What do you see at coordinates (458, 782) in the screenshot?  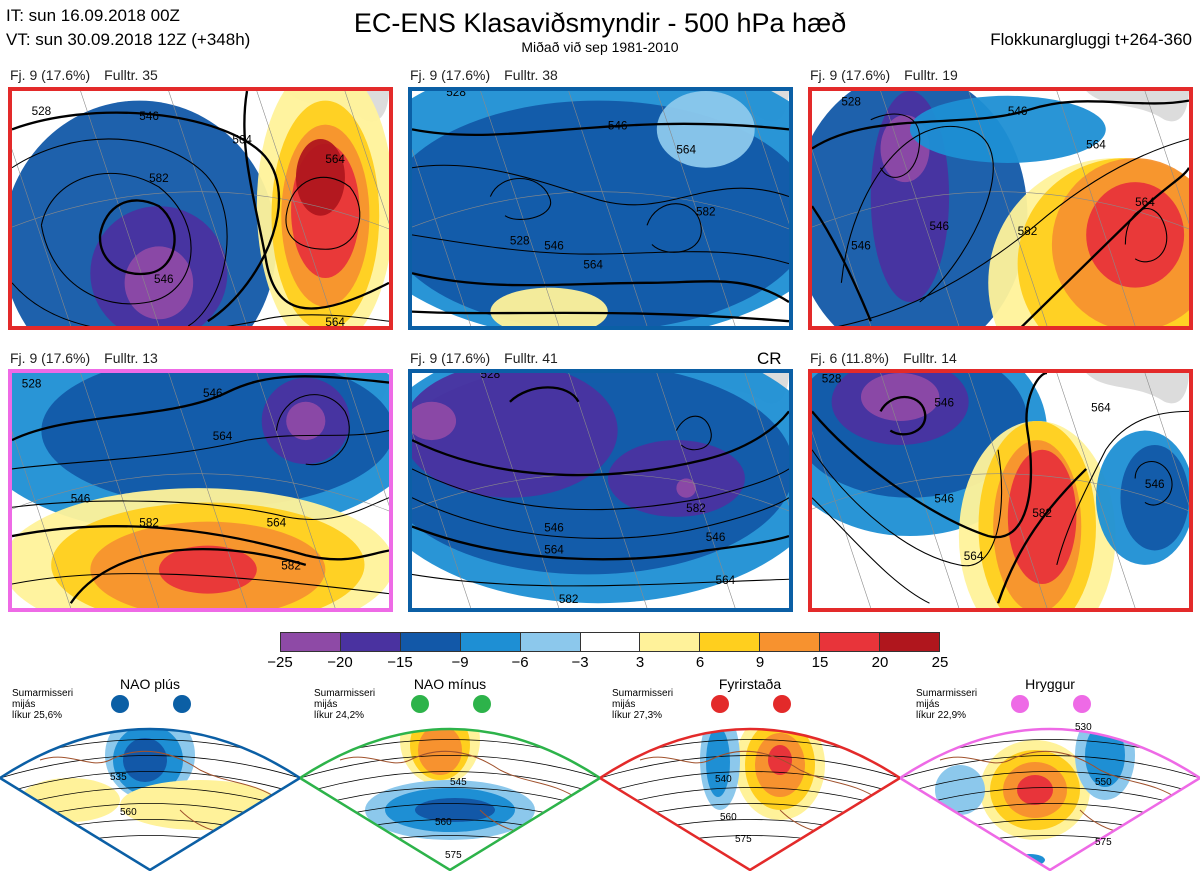 I see `contour-label: 545` at bounding box center [458, 782].